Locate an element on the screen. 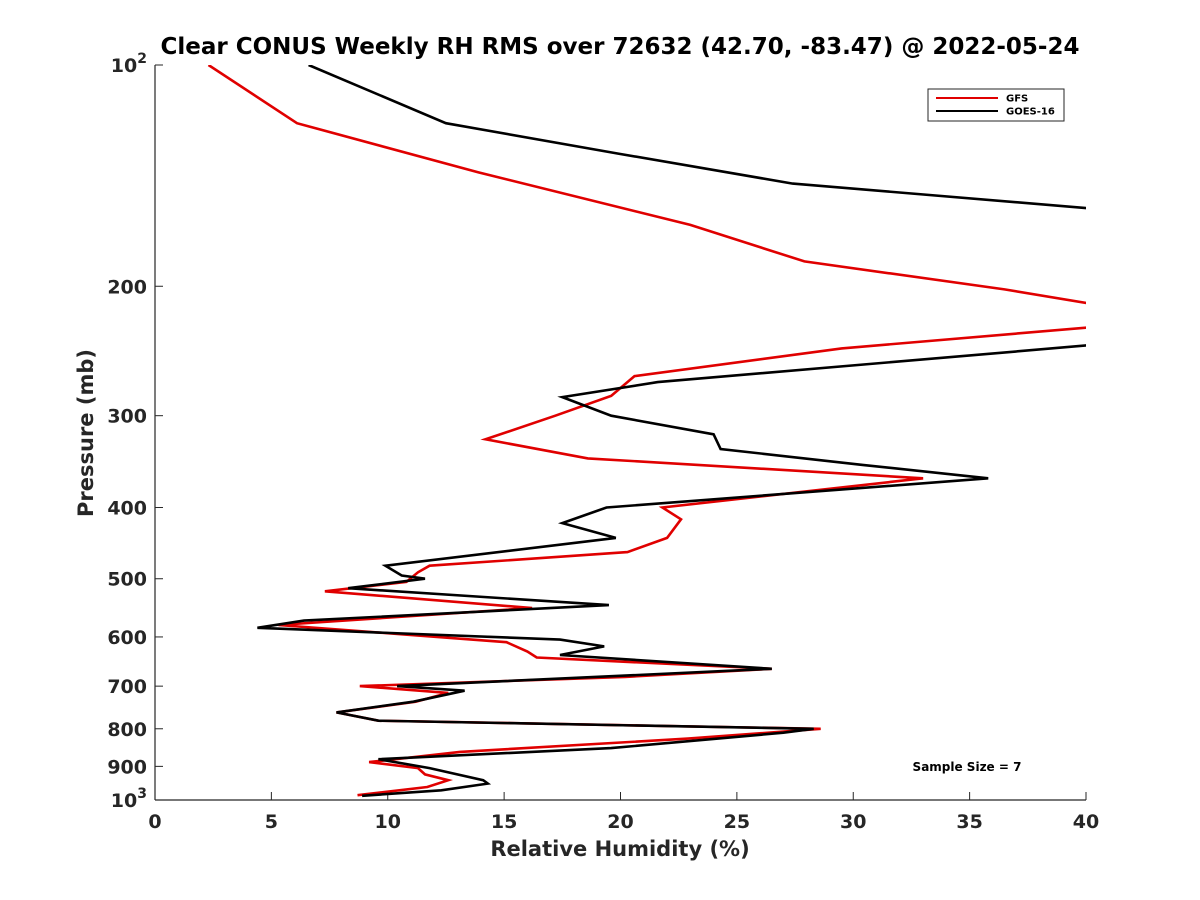  x-axis-ticks: 0 5 10 15 20 25 30 35 40 is located at coordinates (623, 812).